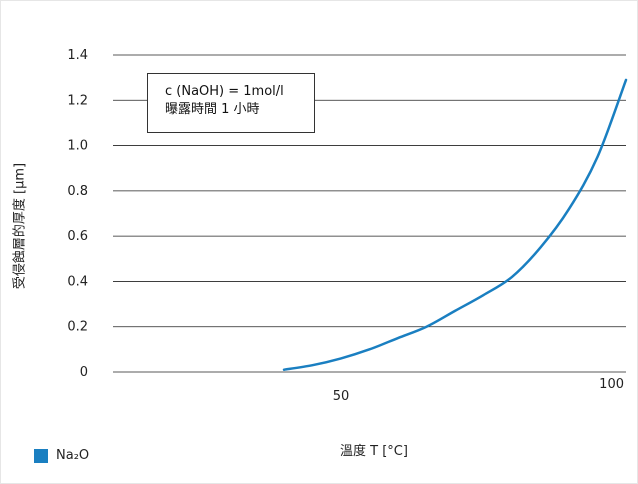  What do you see at coordinates (84, 372) in the screenshot?
I see `y-tick-label: 0` at bounding box center [84, 372].